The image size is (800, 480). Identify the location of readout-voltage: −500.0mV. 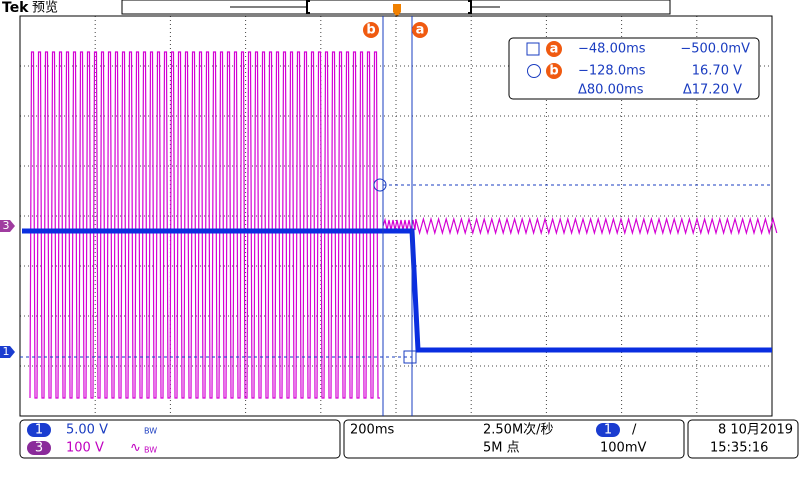
(715, 49).